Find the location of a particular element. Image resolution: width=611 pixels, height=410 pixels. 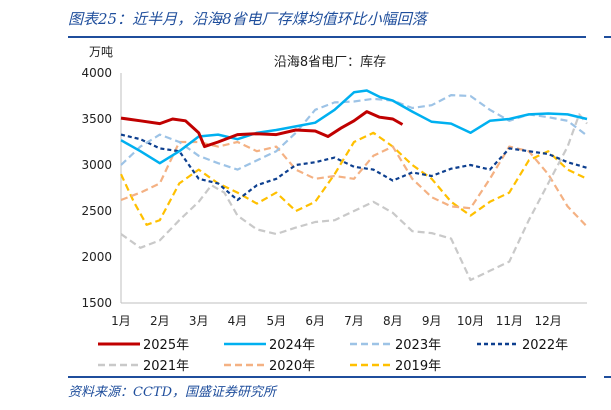

x-tick-label: 10月 is located at coordinates (470, 321).